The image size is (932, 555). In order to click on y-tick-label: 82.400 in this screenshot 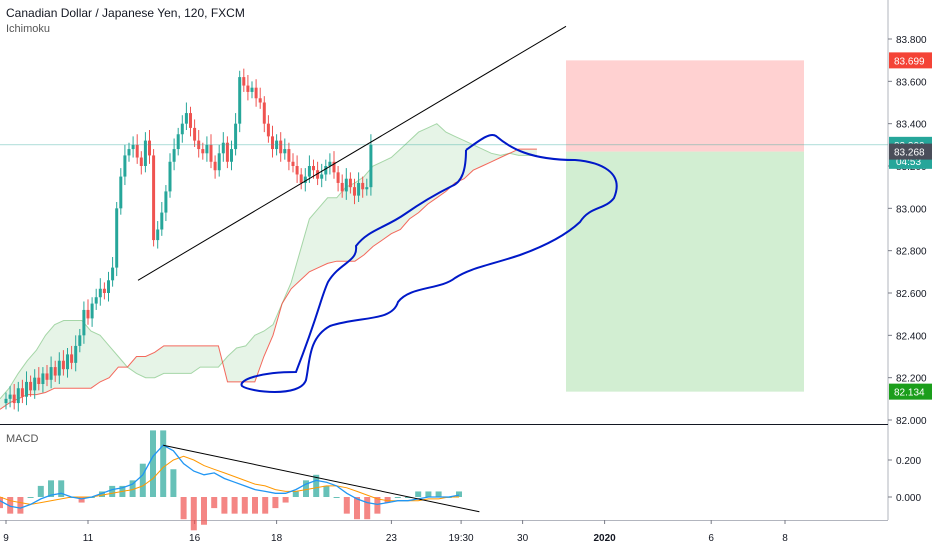, I will do `click(911, 336)`.